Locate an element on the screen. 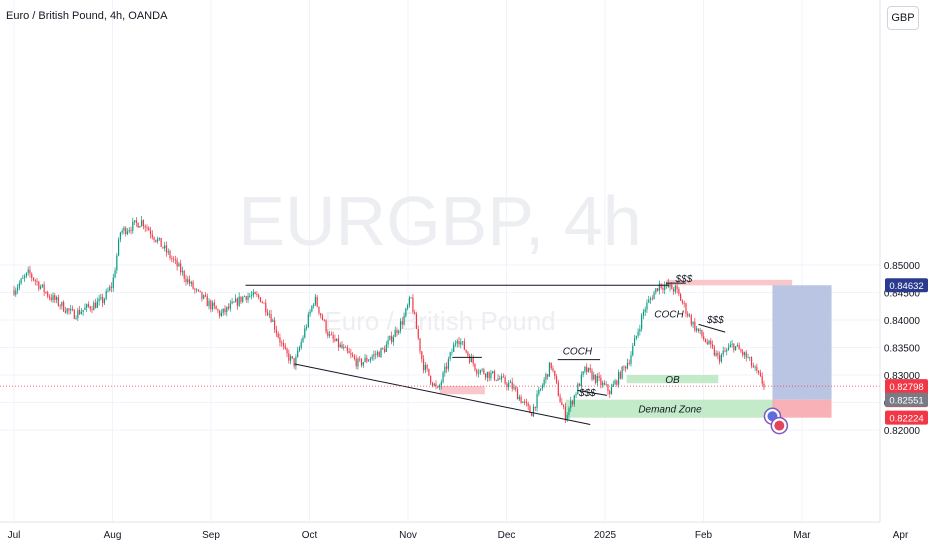 This screenshot has height=550, width=932. x-tick-label: Mar is located at coordinates (802, 535).